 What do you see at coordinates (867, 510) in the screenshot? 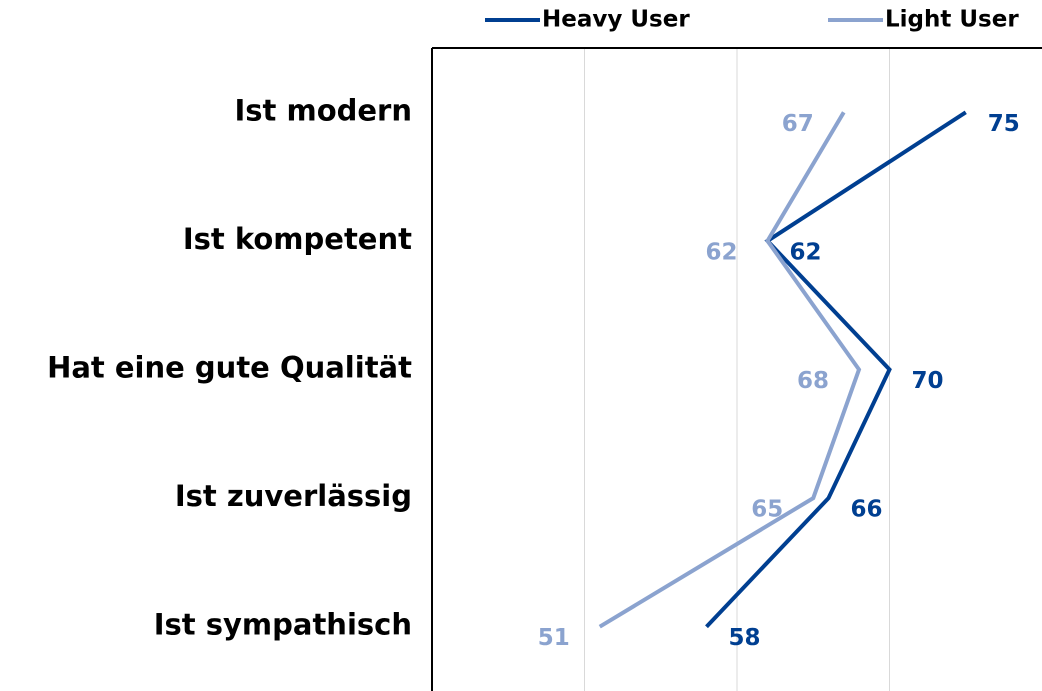
I see `data-label: 66` at bounding box center [867, 510].